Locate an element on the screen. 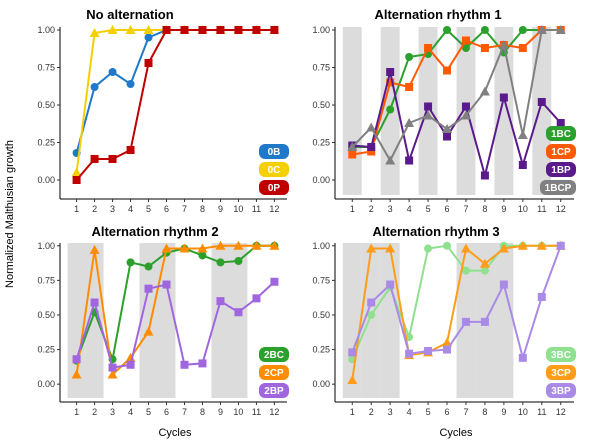  legend-label-3BC: 3BC is located at coordinates (561, 355).